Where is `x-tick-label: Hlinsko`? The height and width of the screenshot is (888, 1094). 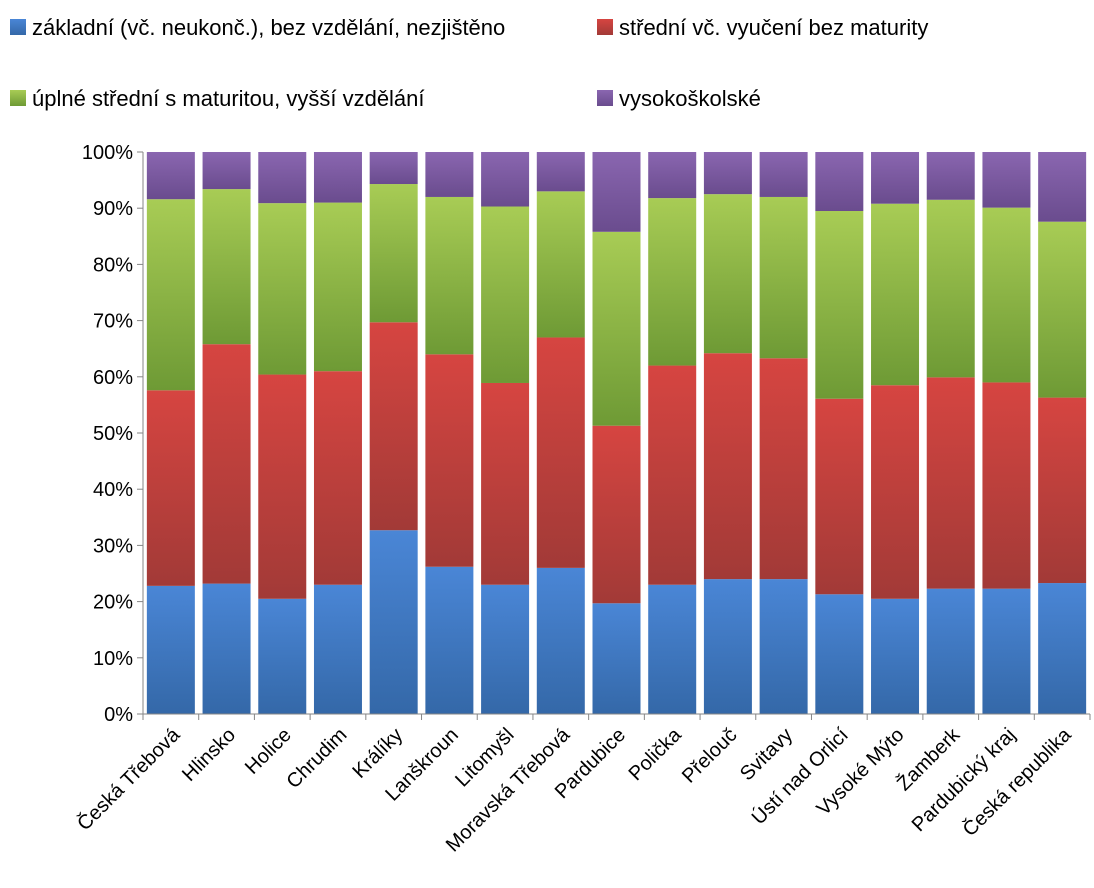 x-tick-label: Hlinsko is located at coordinates (209, 755).